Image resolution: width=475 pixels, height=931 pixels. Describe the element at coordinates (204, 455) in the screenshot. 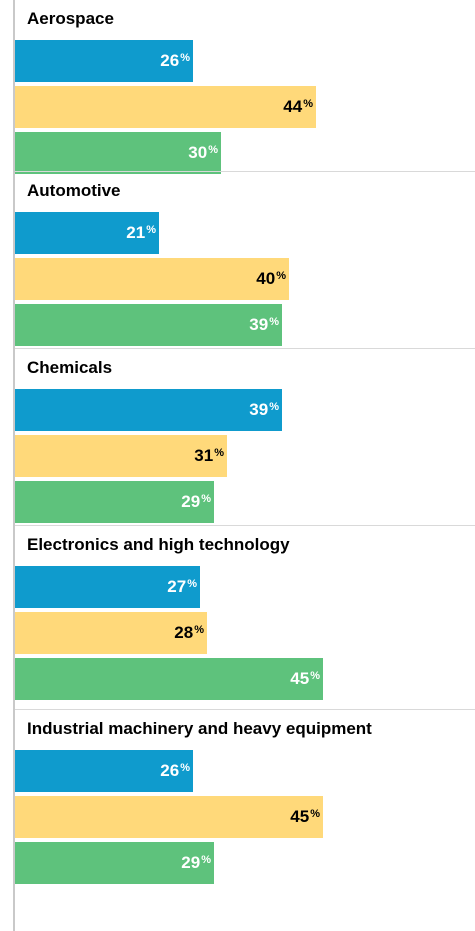

I see `bar-value: 31` at that location.